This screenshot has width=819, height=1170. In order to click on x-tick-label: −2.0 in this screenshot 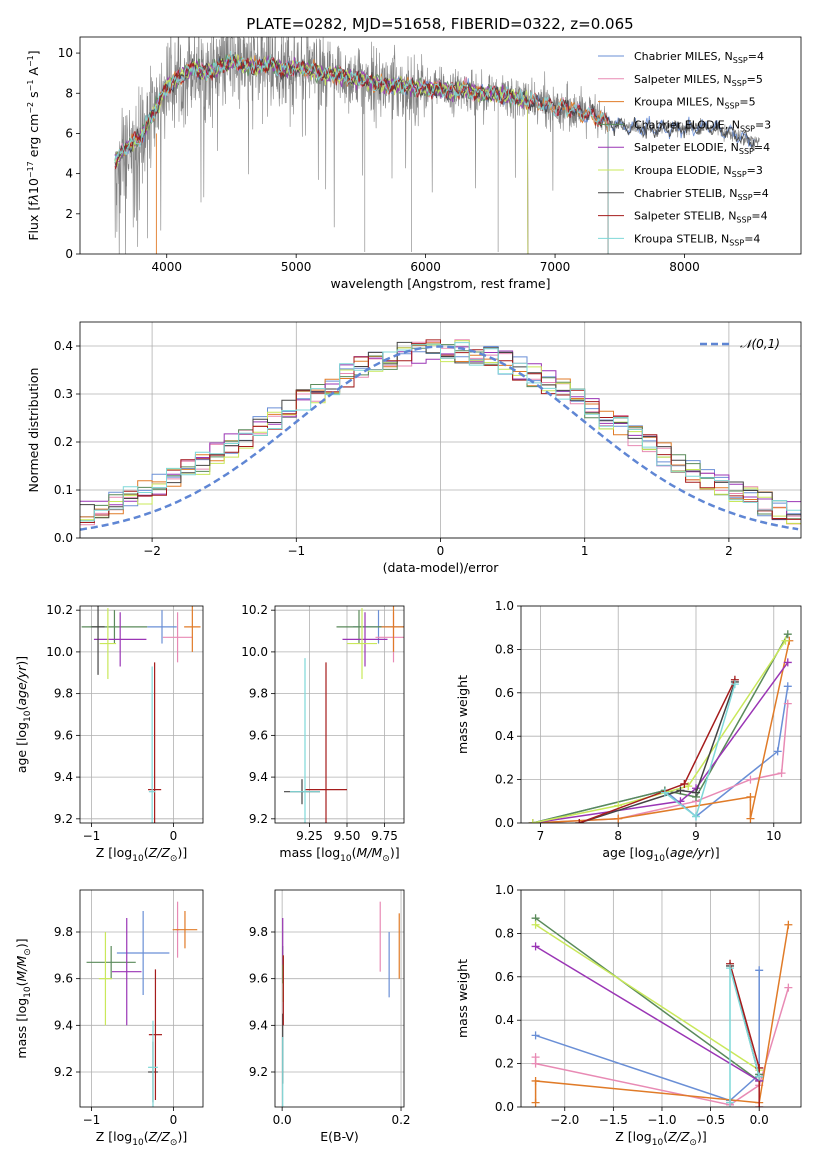, I will do `click(564, 1120)`.